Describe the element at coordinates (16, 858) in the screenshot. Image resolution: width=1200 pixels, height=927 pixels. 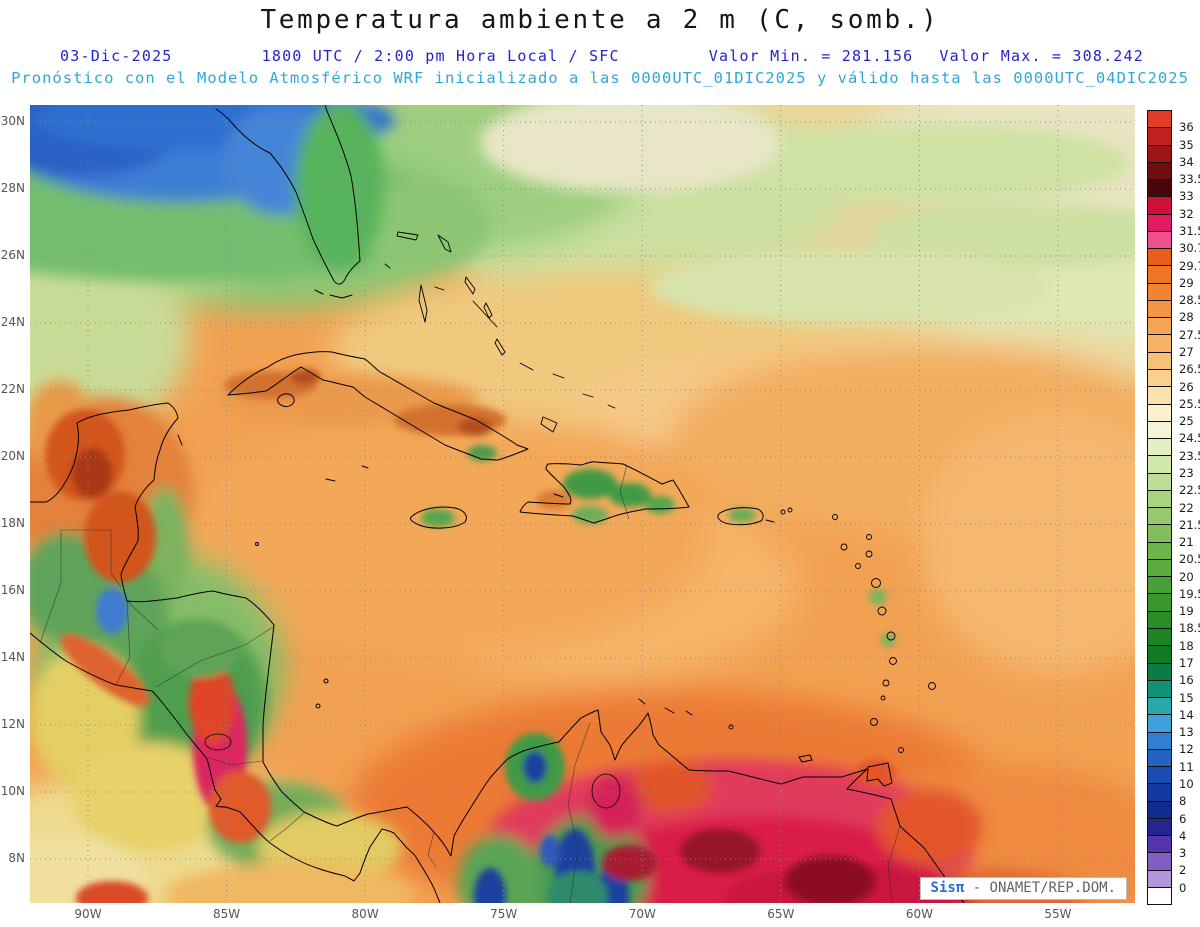
I see `lat-tick-label: 8N` at that location.